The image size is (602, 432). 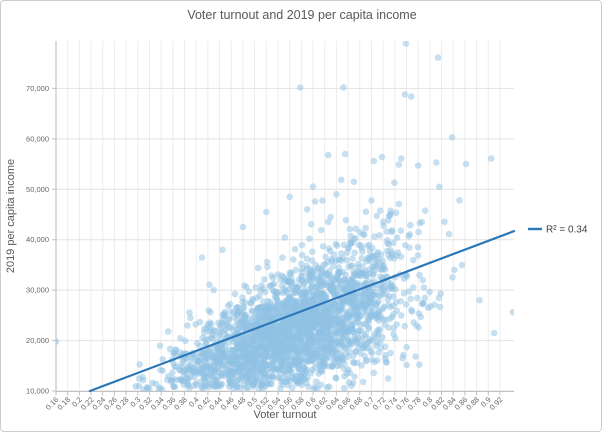 I want to click on x-tick-label: 0.88, so click(x=472, y=403).